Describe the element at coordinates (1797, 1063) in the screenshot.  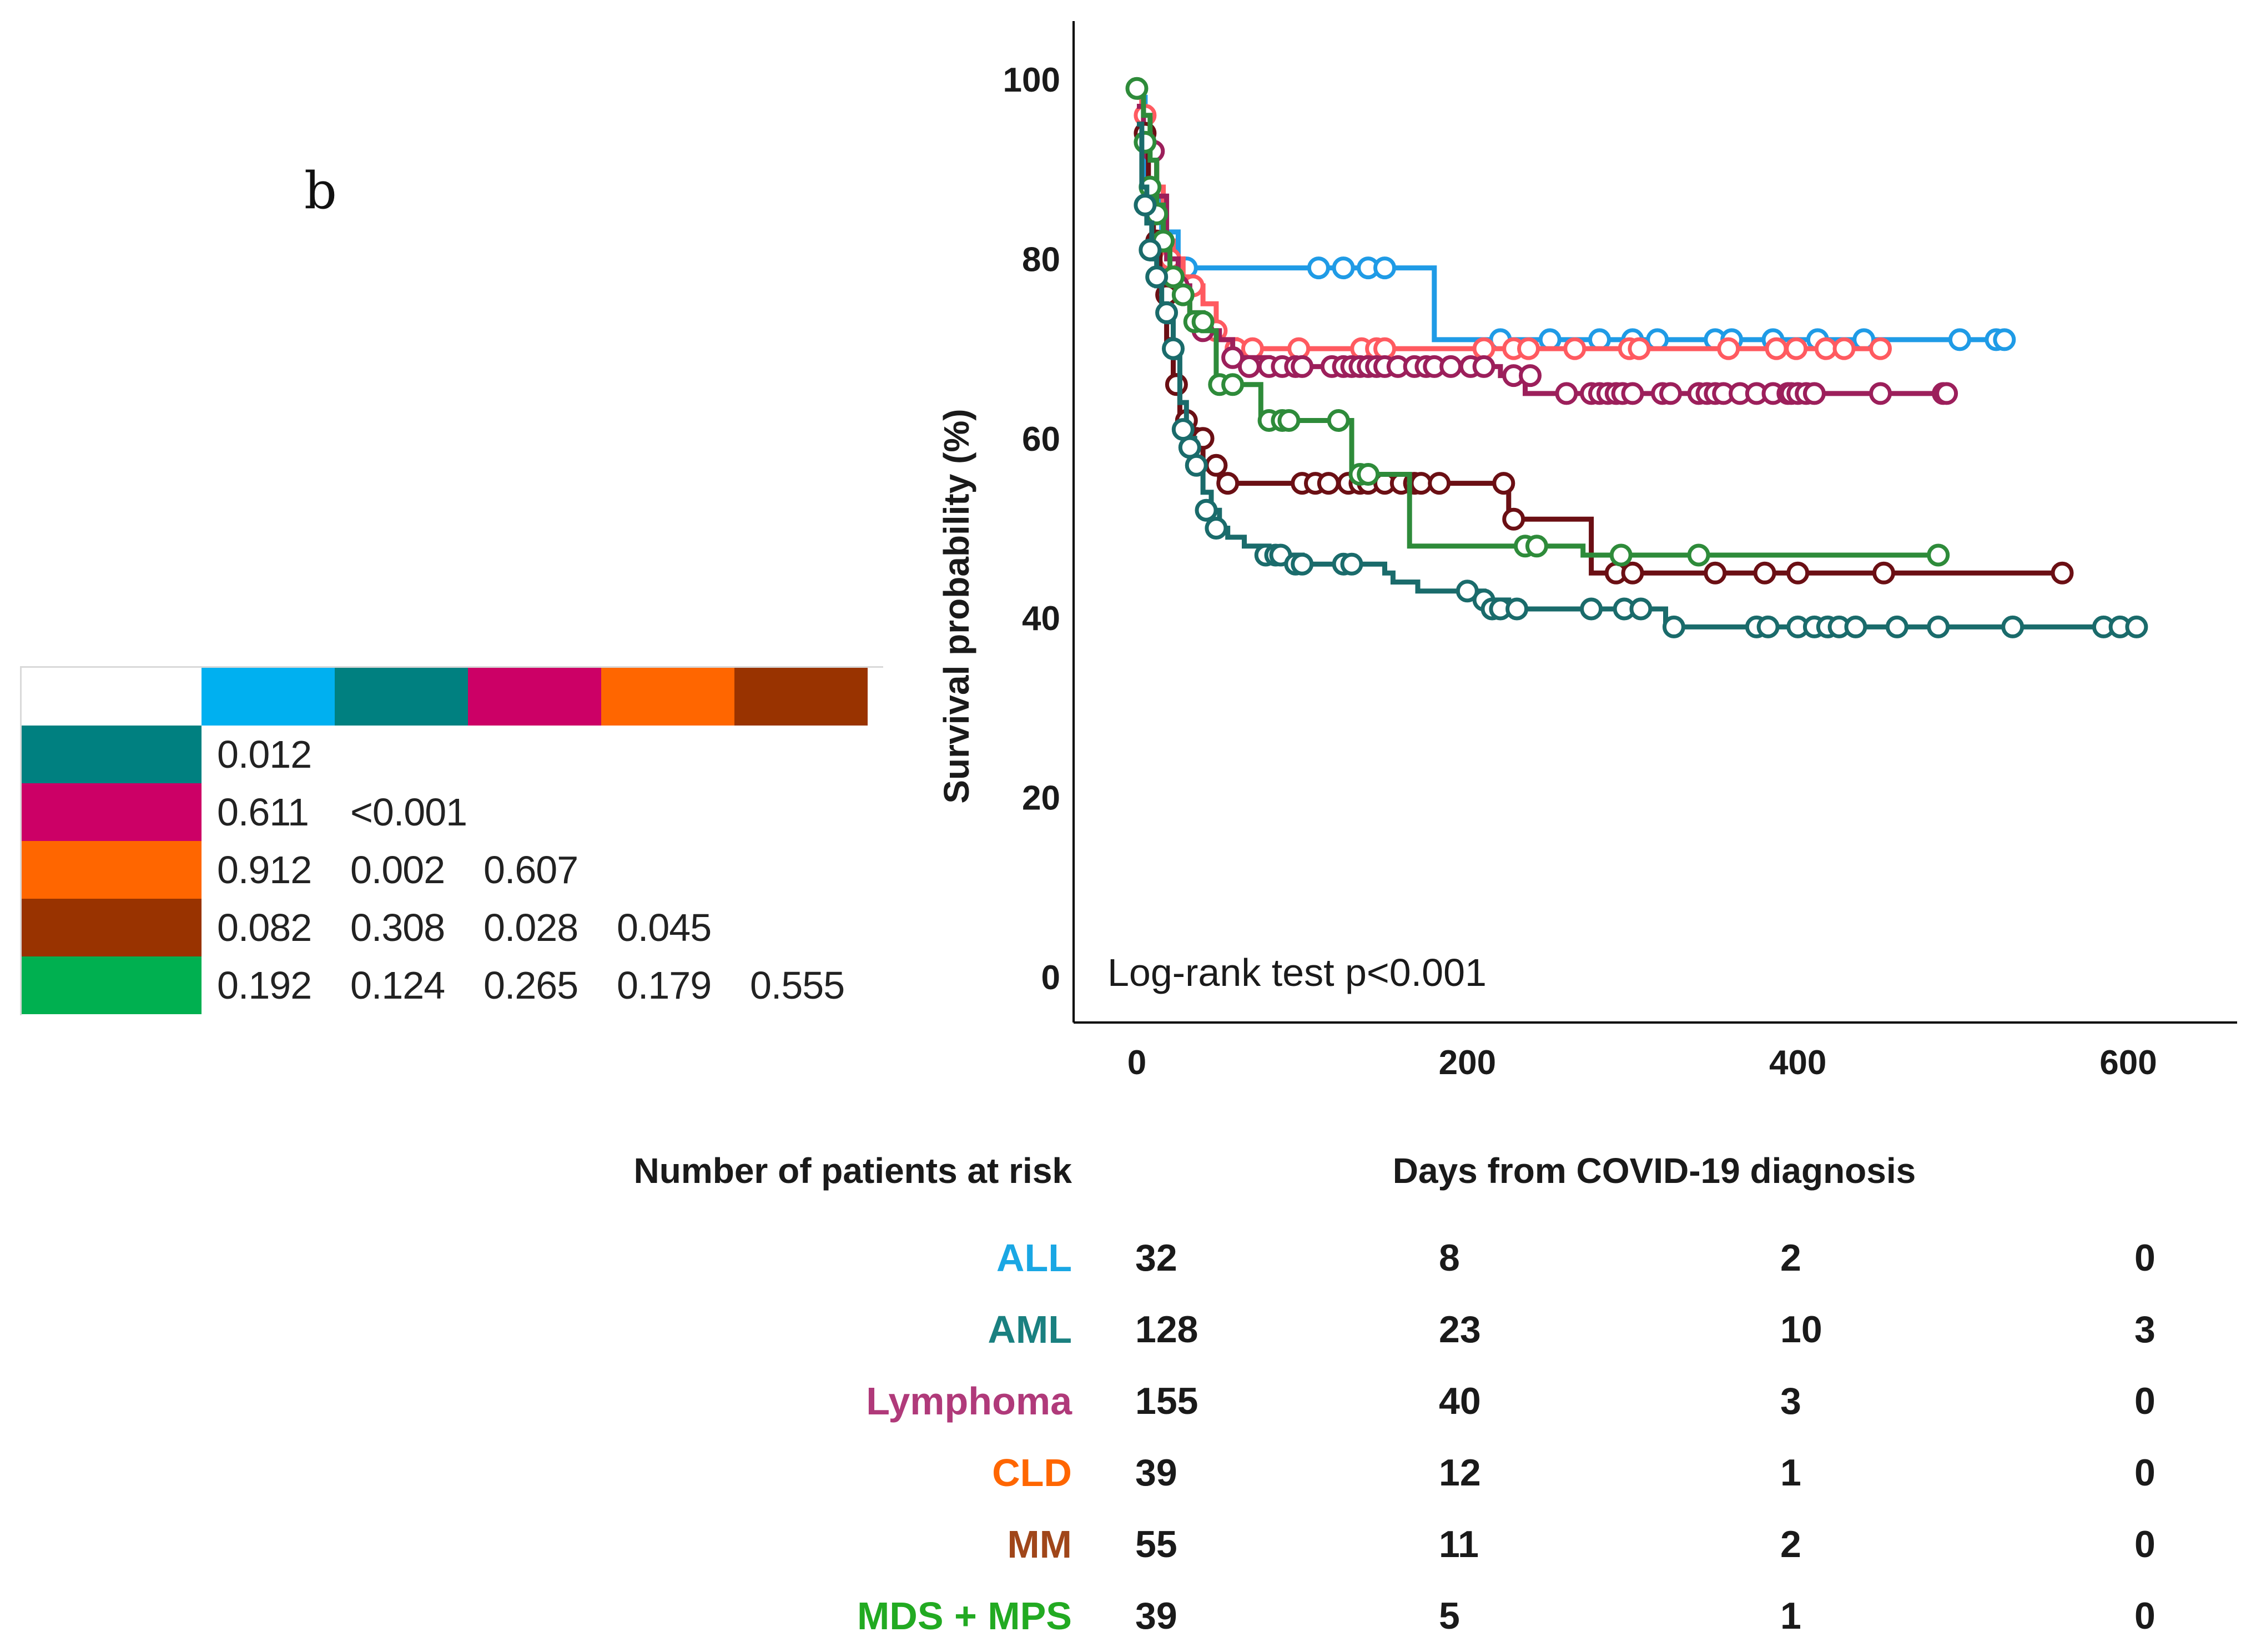
I see `x-tick-label: 400` at that location.